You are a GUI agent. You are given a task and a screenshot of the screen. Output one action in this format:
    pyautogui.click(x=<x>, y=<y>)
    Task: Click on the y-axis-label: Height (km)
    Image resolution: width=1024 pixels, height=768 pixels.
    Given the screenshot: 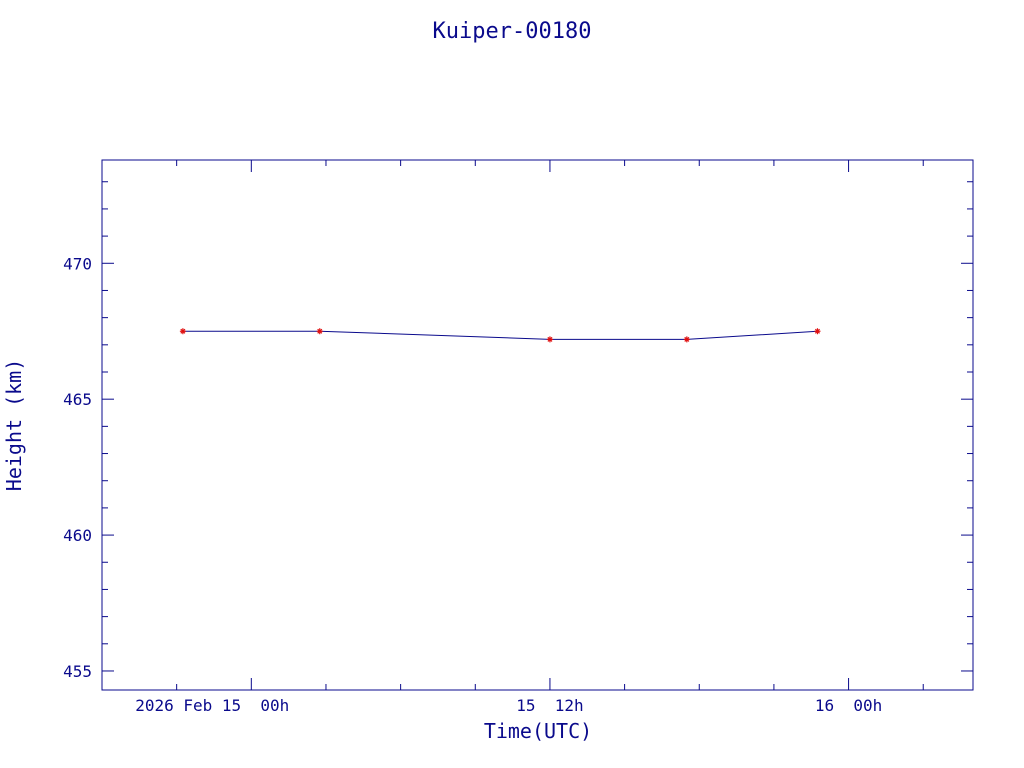 What is the action you would take?
    pyautogui.click(x=14, y=425)
    